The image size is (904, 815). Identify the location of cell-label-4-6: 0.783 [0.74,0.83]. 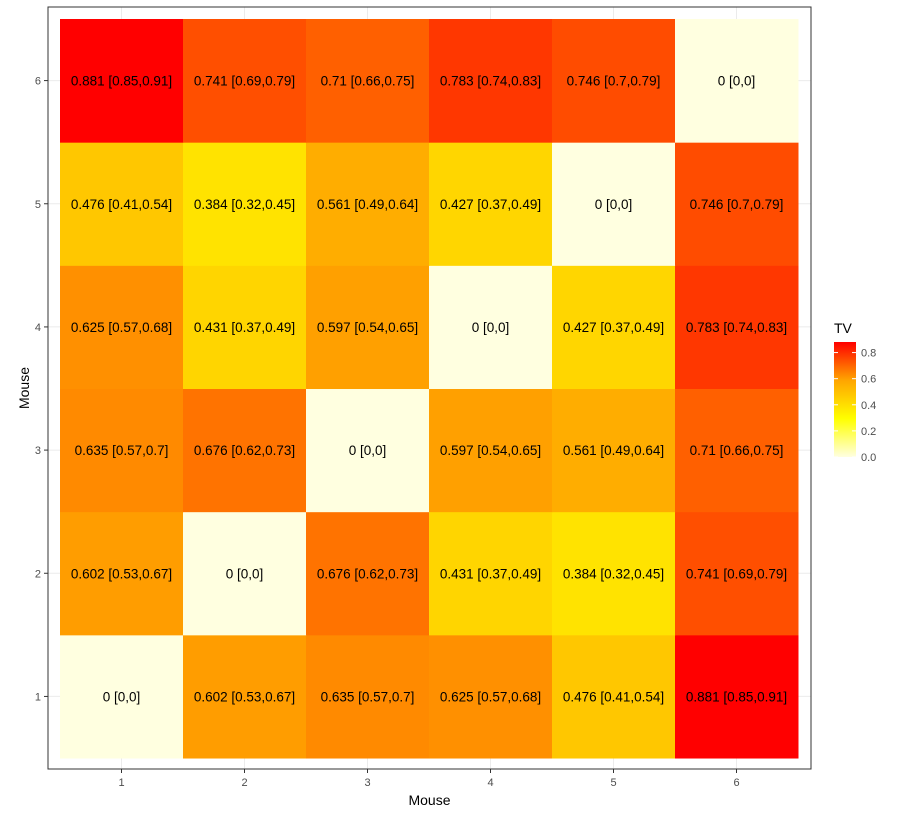
(490, 81).